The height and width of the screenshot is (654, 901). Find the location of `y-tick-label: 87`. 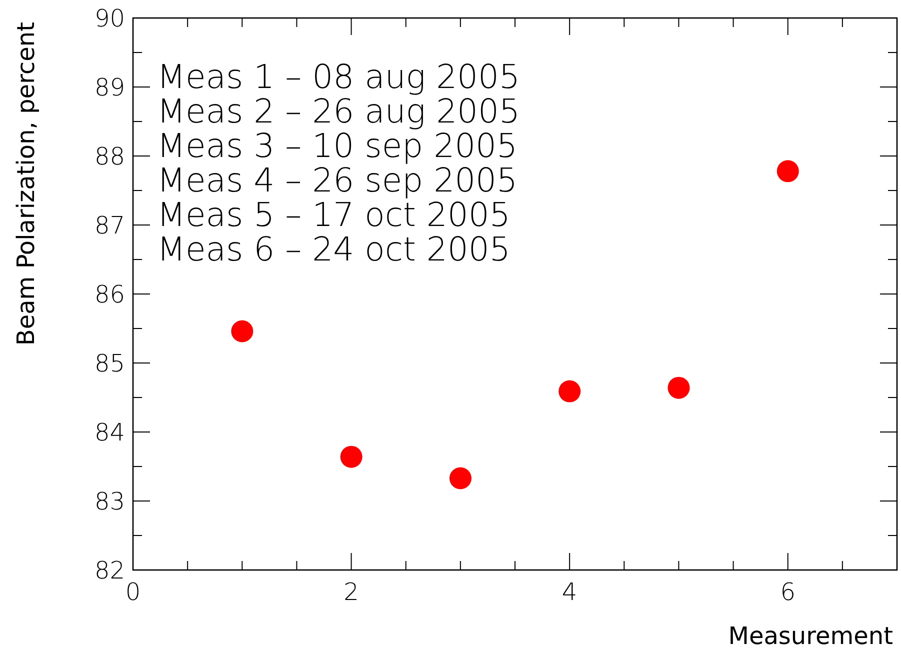

y-tick-label: 87 is located at coordinates (109, 225).